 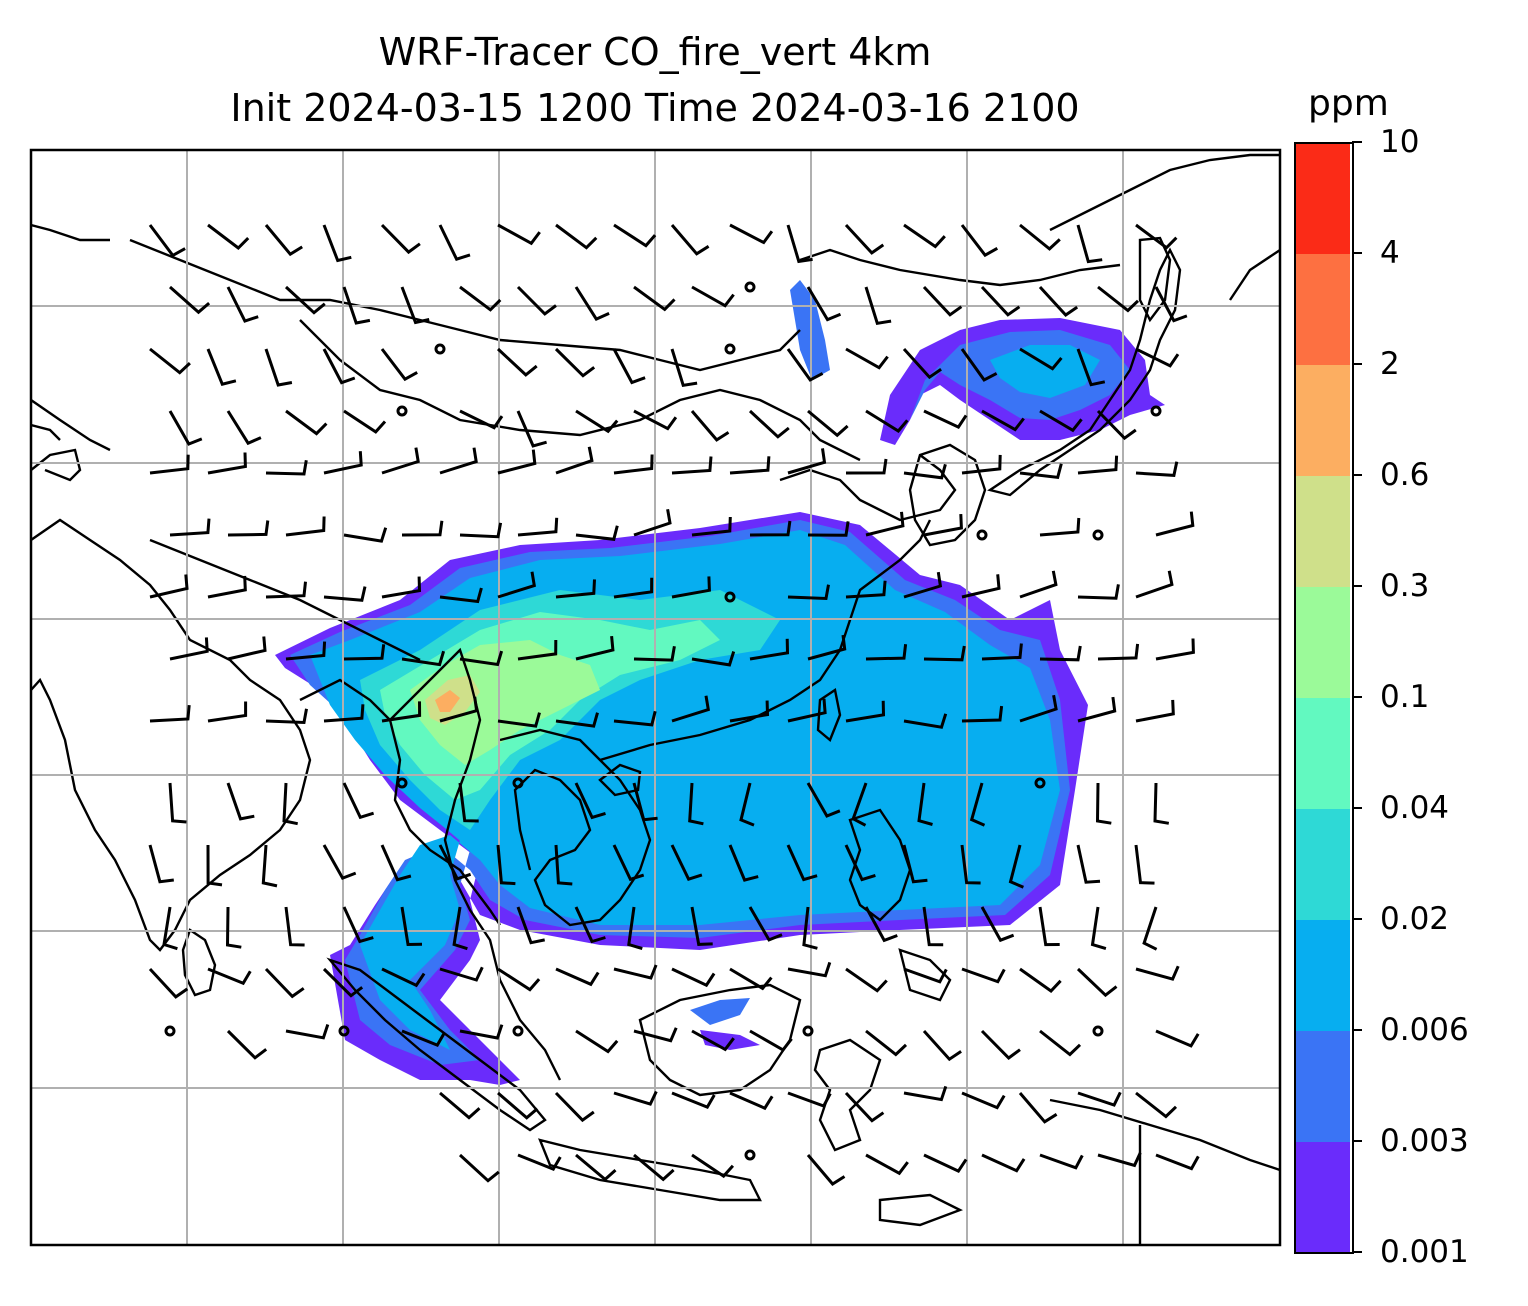 What do you see at coordinates (1405, 586) in the screenshot?
I see `colorbar-tick-label: 0.3` at bounding box center [1405, 586].